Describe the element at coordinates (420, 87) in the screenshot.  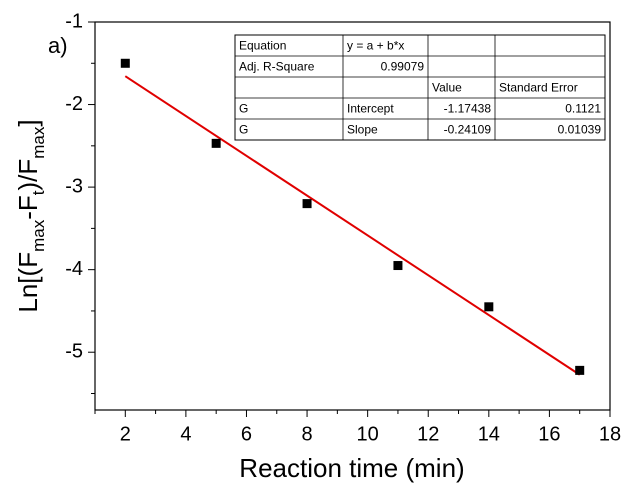
I see `stats-table` at that location.